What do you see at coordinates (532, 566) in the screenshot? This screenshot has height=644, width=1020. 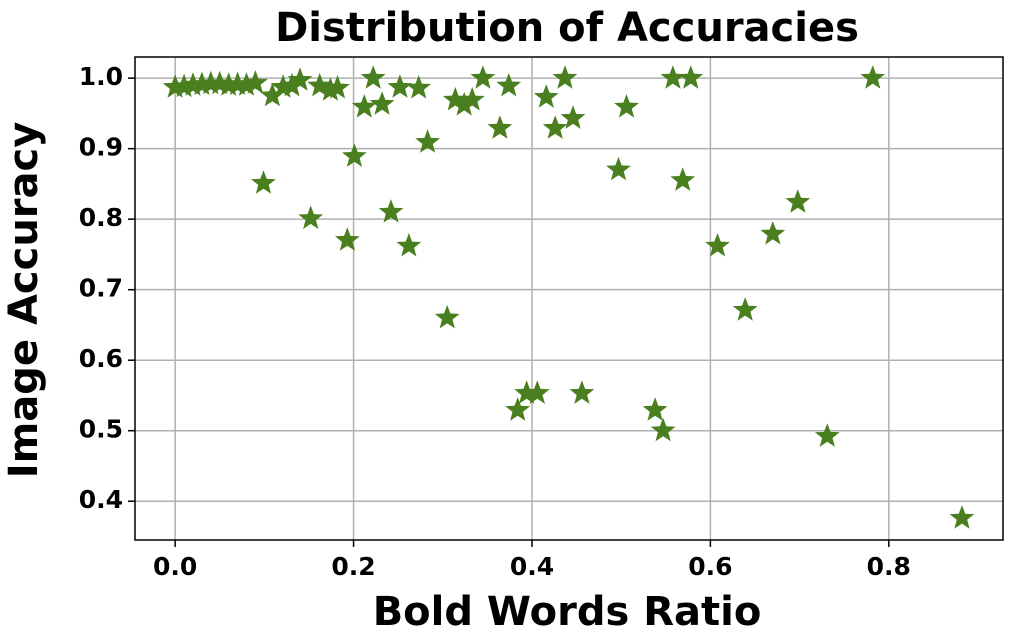 I see `x-tick-label: 0.4` at bounding box center [532, 566].